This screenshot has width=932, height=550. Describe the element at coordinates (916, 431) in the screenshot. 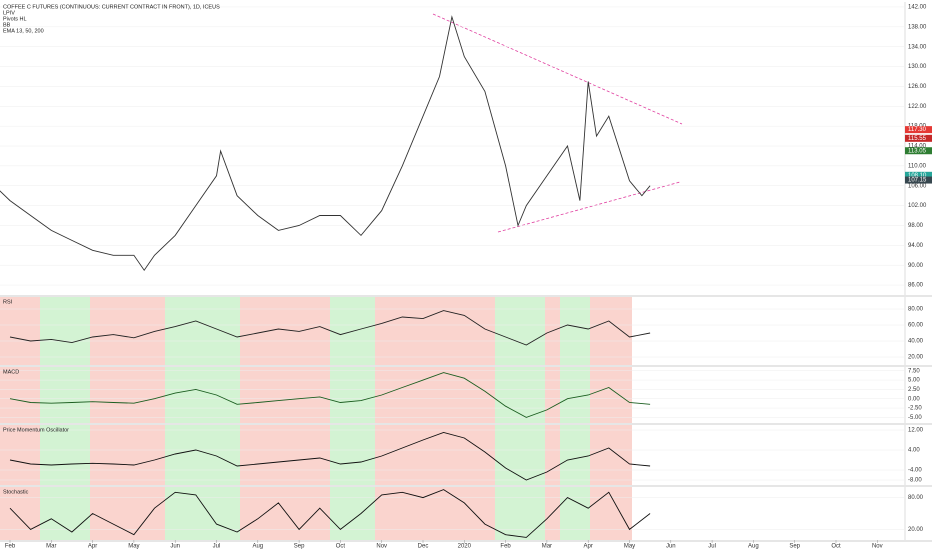

I see `y-tick-label: 12.00` at that location.